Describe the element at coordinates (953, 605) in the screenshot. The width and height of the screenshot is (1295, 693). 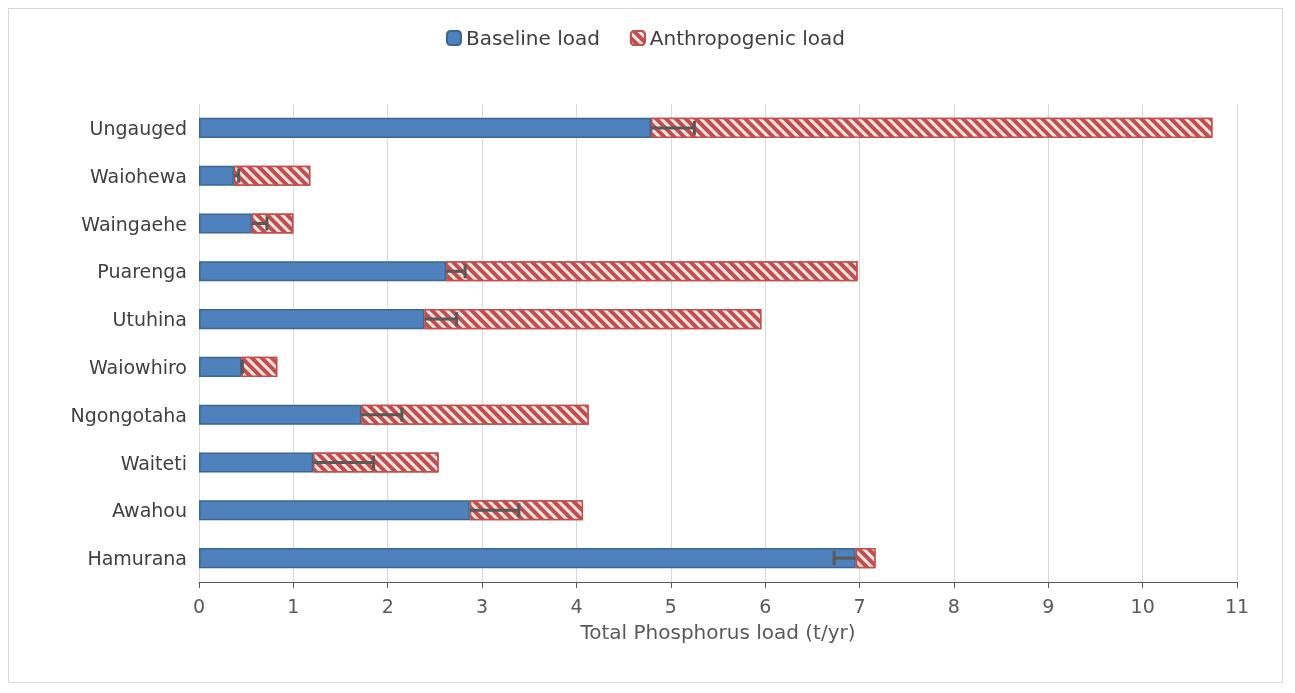
I see `x-tick-label: 8` at that location.